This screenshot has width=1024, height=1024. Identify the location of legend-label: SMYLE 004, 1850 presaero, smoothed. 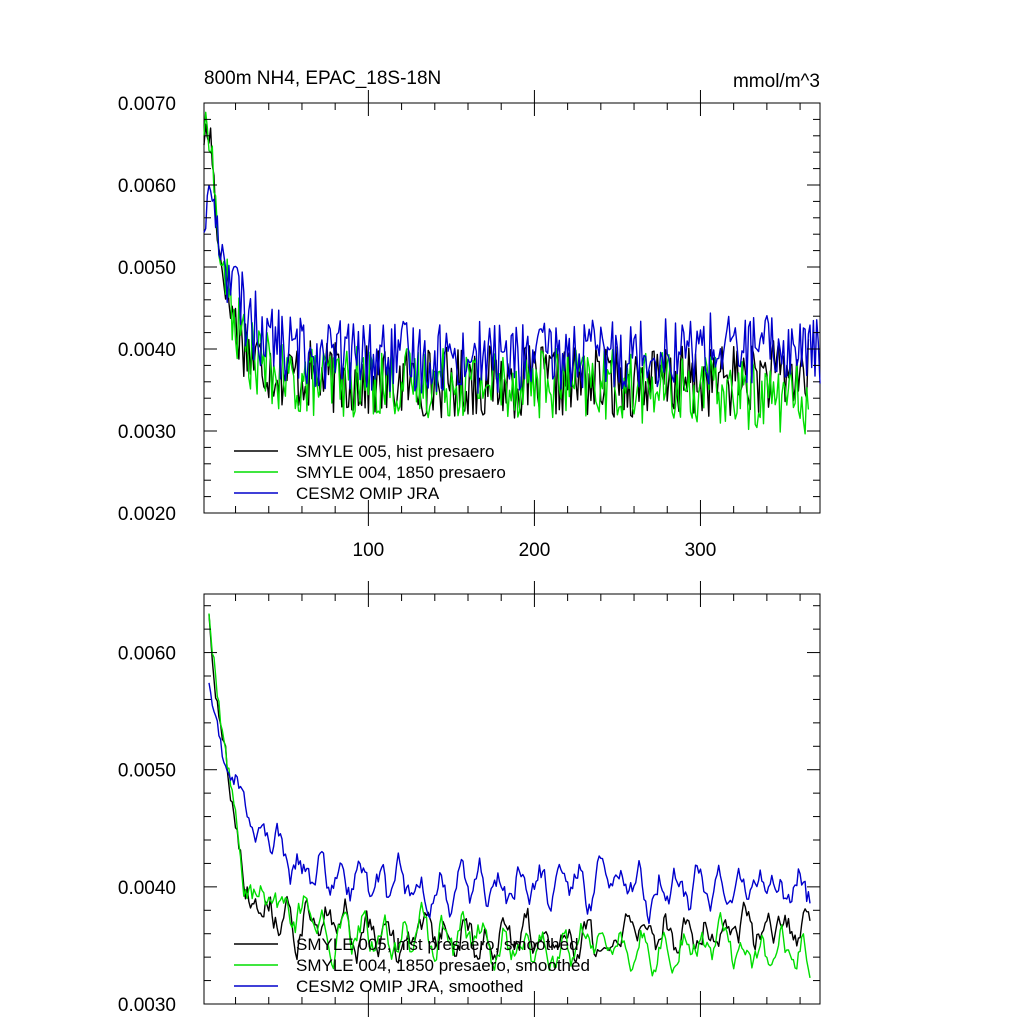
(443, 965).